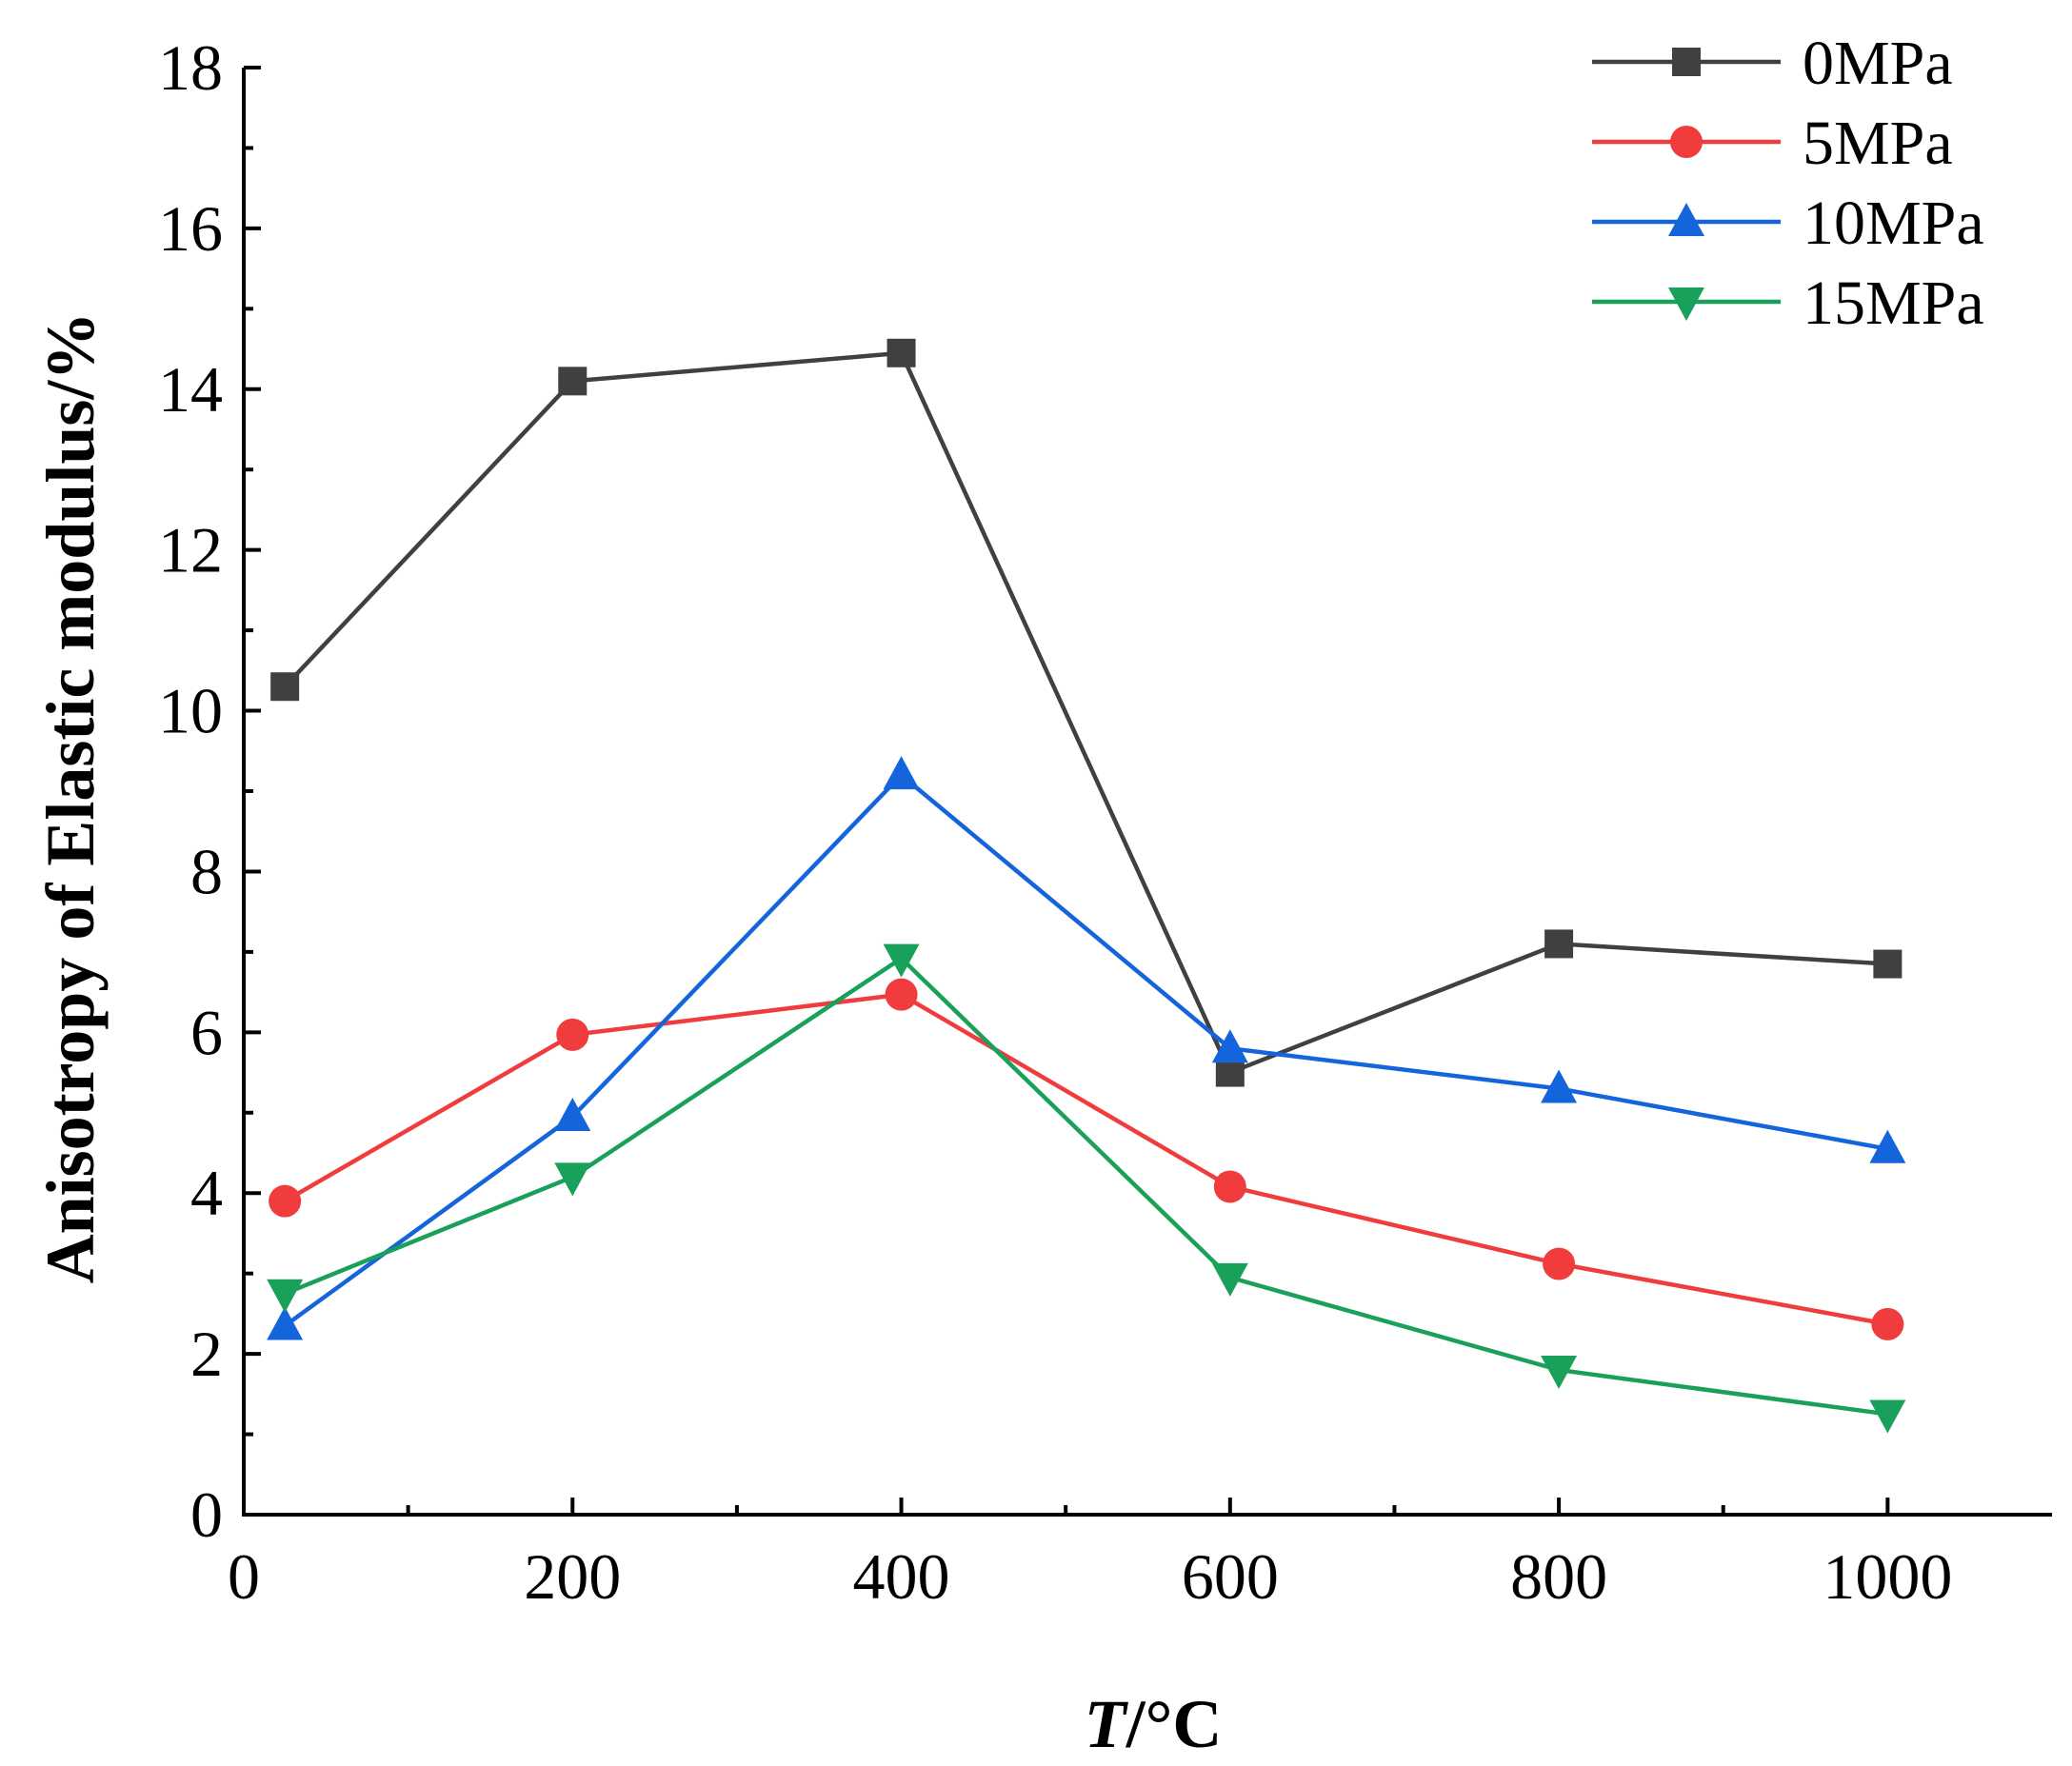 The image size is (2072, 1766). What do you see at coordinates (1893, 223) in the screenshot?
I see `legend-label: 10MPa` at bounding box center [1893, 223].